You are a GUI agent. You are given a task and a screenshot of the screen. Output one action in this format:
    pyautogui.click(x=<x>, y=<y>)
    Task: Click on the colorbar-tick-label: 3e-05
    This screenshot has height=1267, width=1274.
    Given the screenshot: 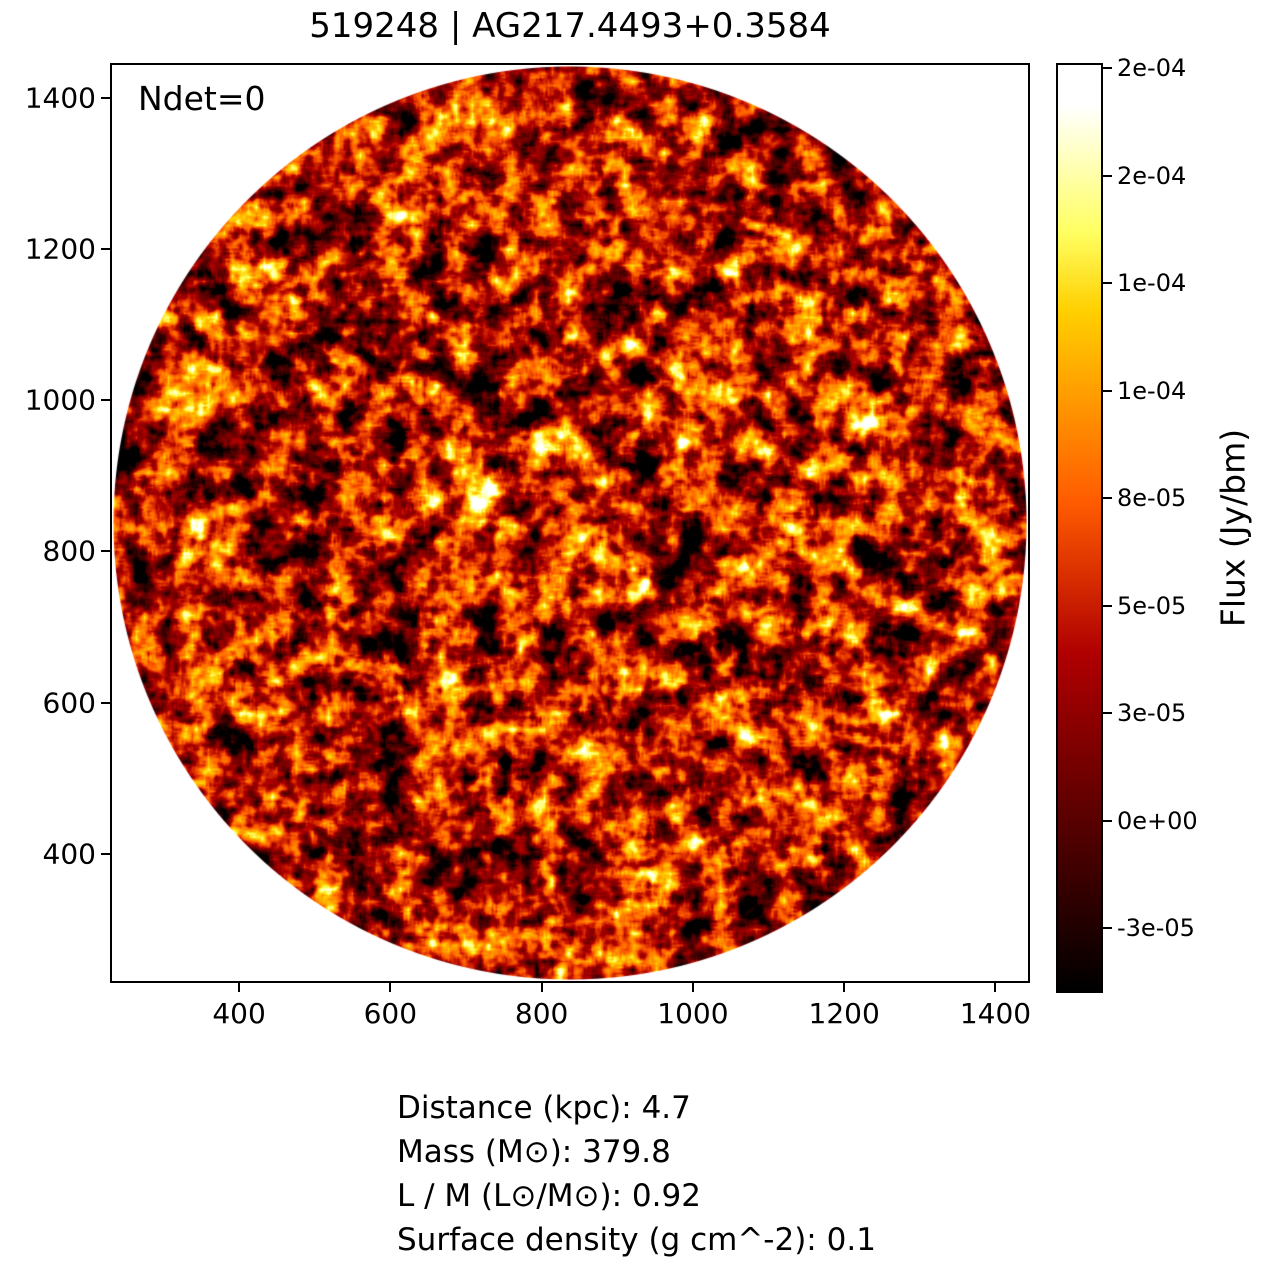 What is the action you would take?
    pyautogui.click(x=1152, y=713)
    